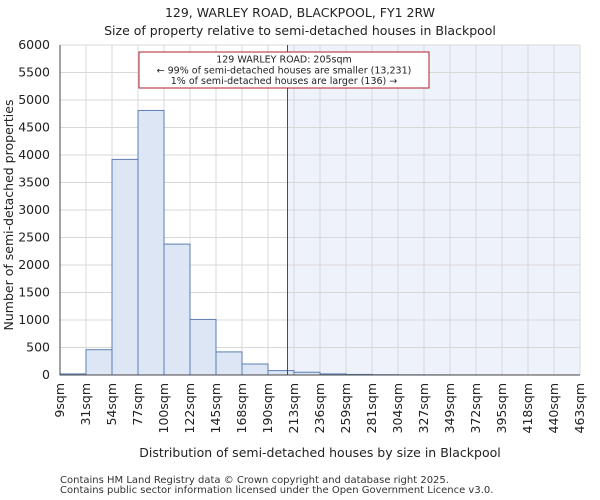 Image resolution: width=600 pixels, height=500 pixels. What do you see at coordinates (34, 209) in the screenshot?
I see `y-tick-label: 3000` at bounding box center [34, 209].